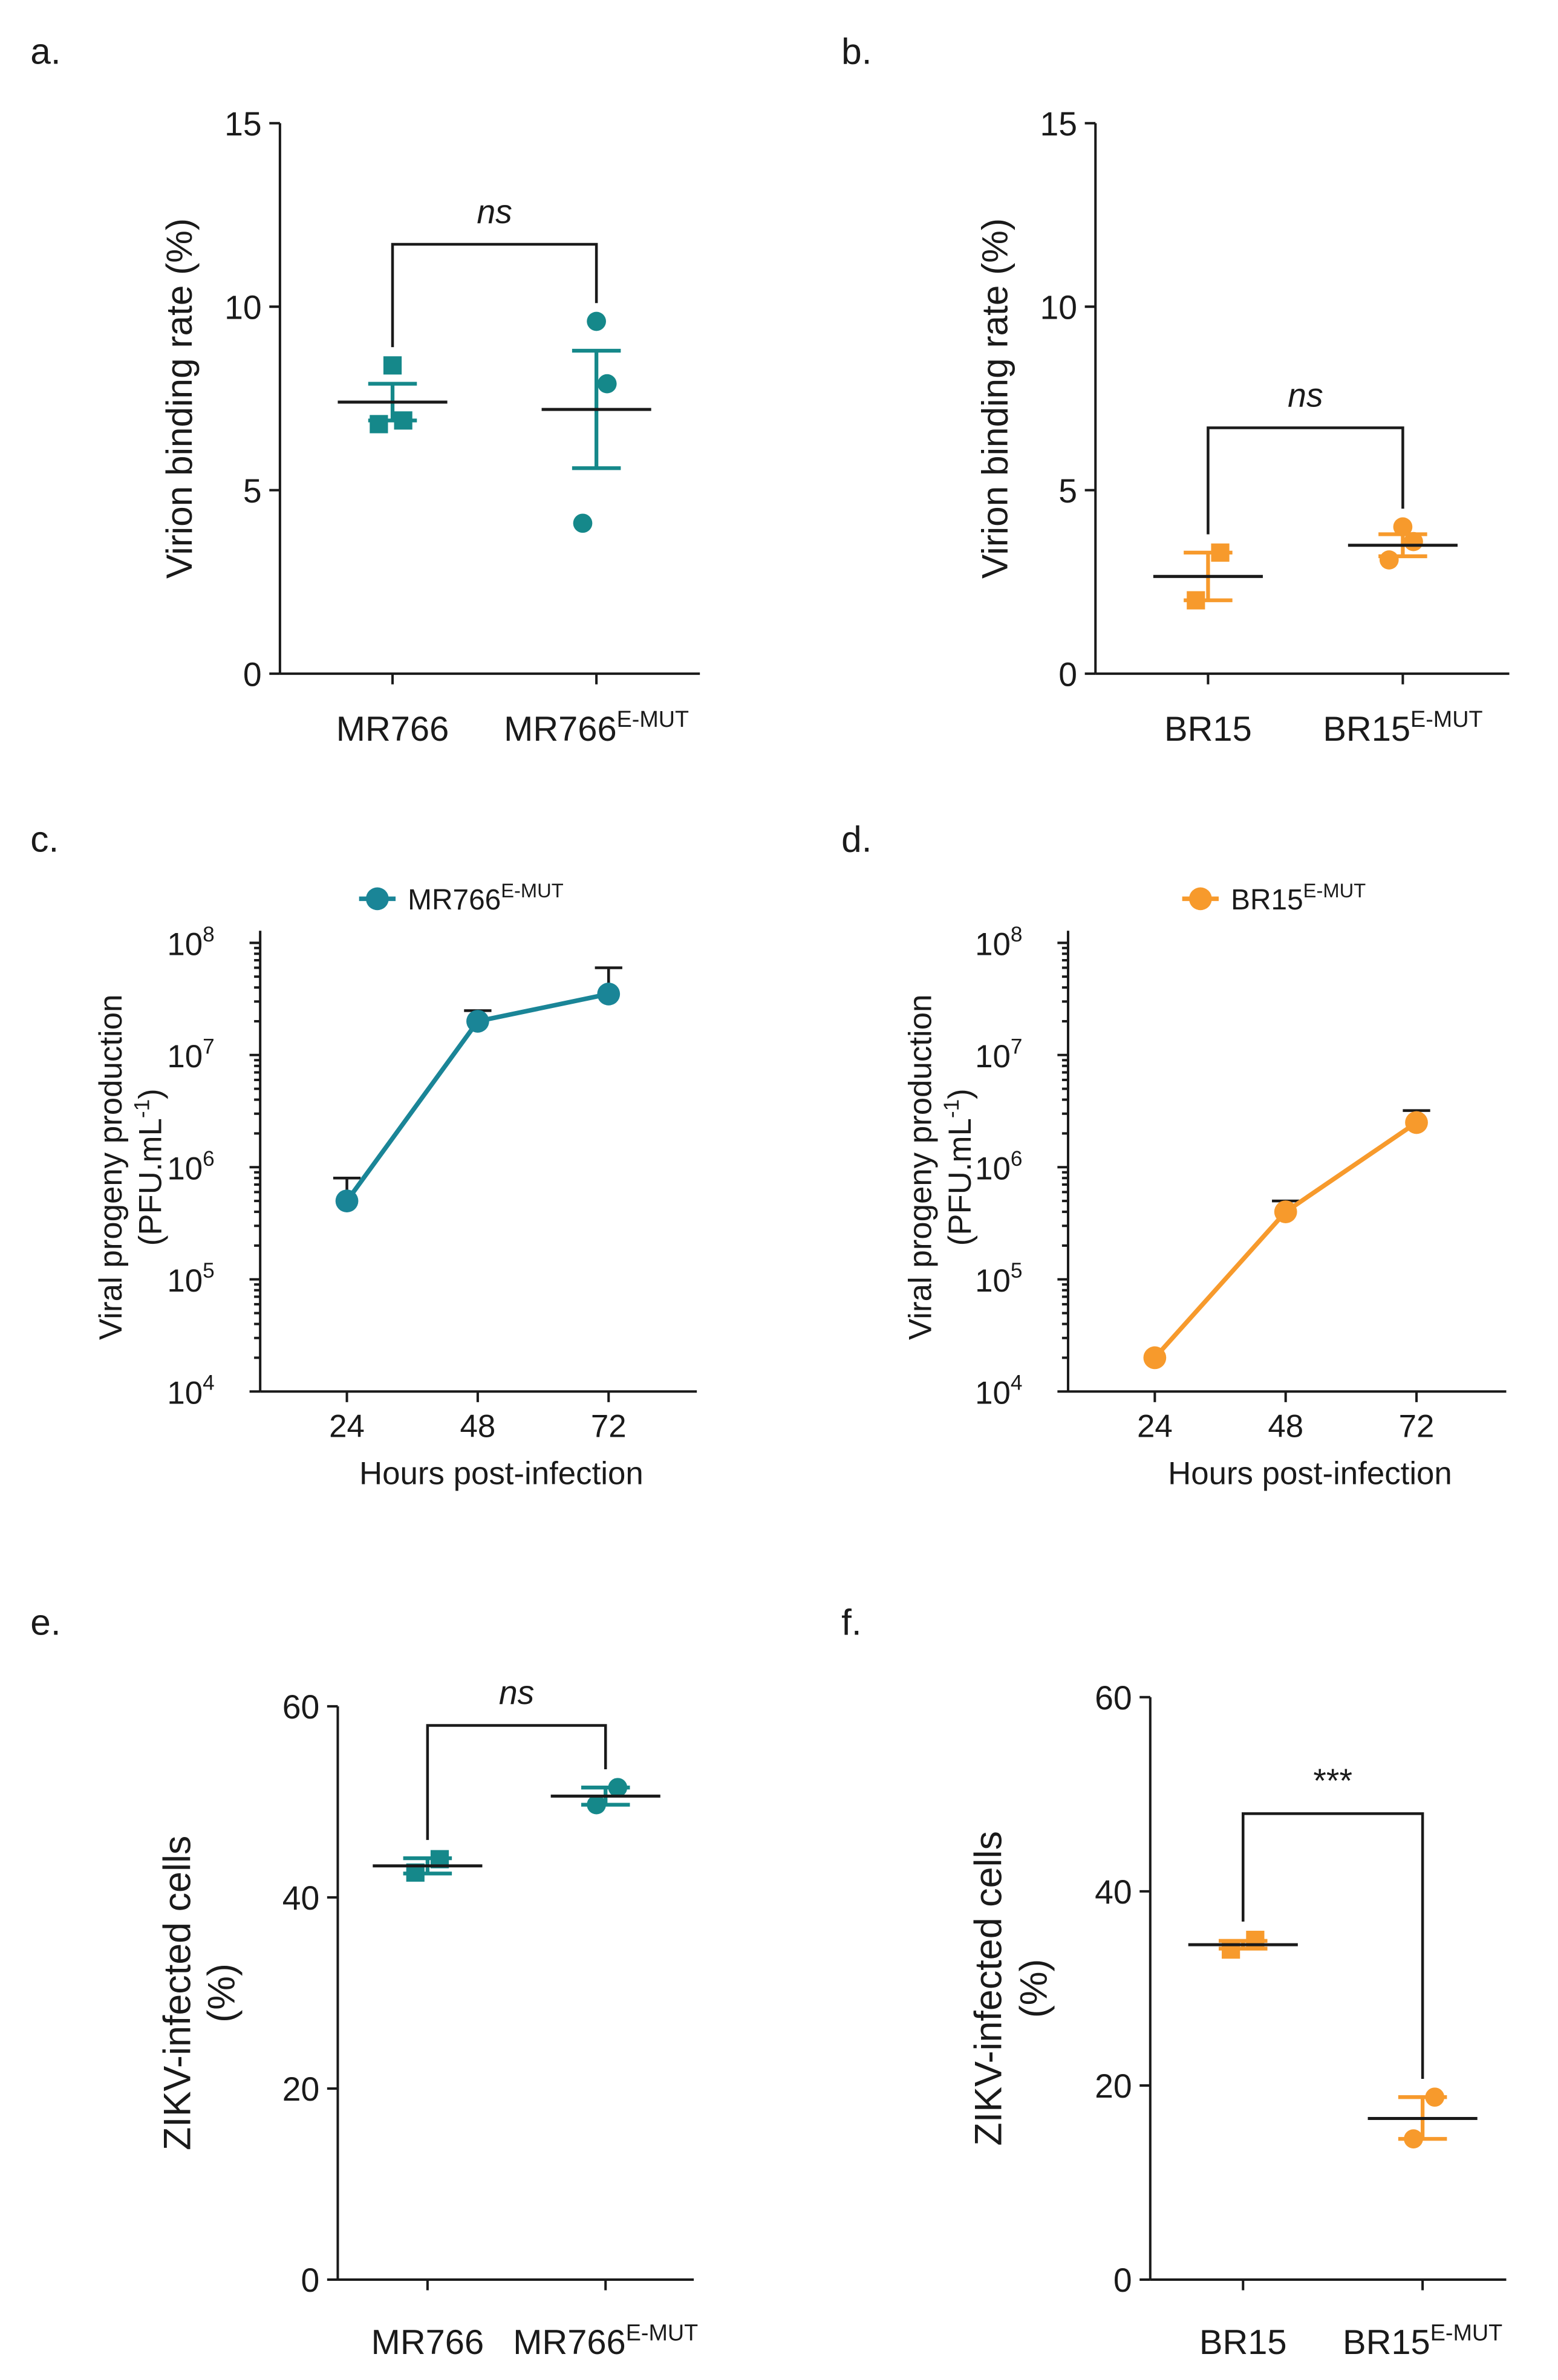 This screenshot has height=2380, width=1558. What do you see at coordinates (1059, 124) in the screenshot?
I see `y-tick-label: 15` at bounding box center [1059, 124].